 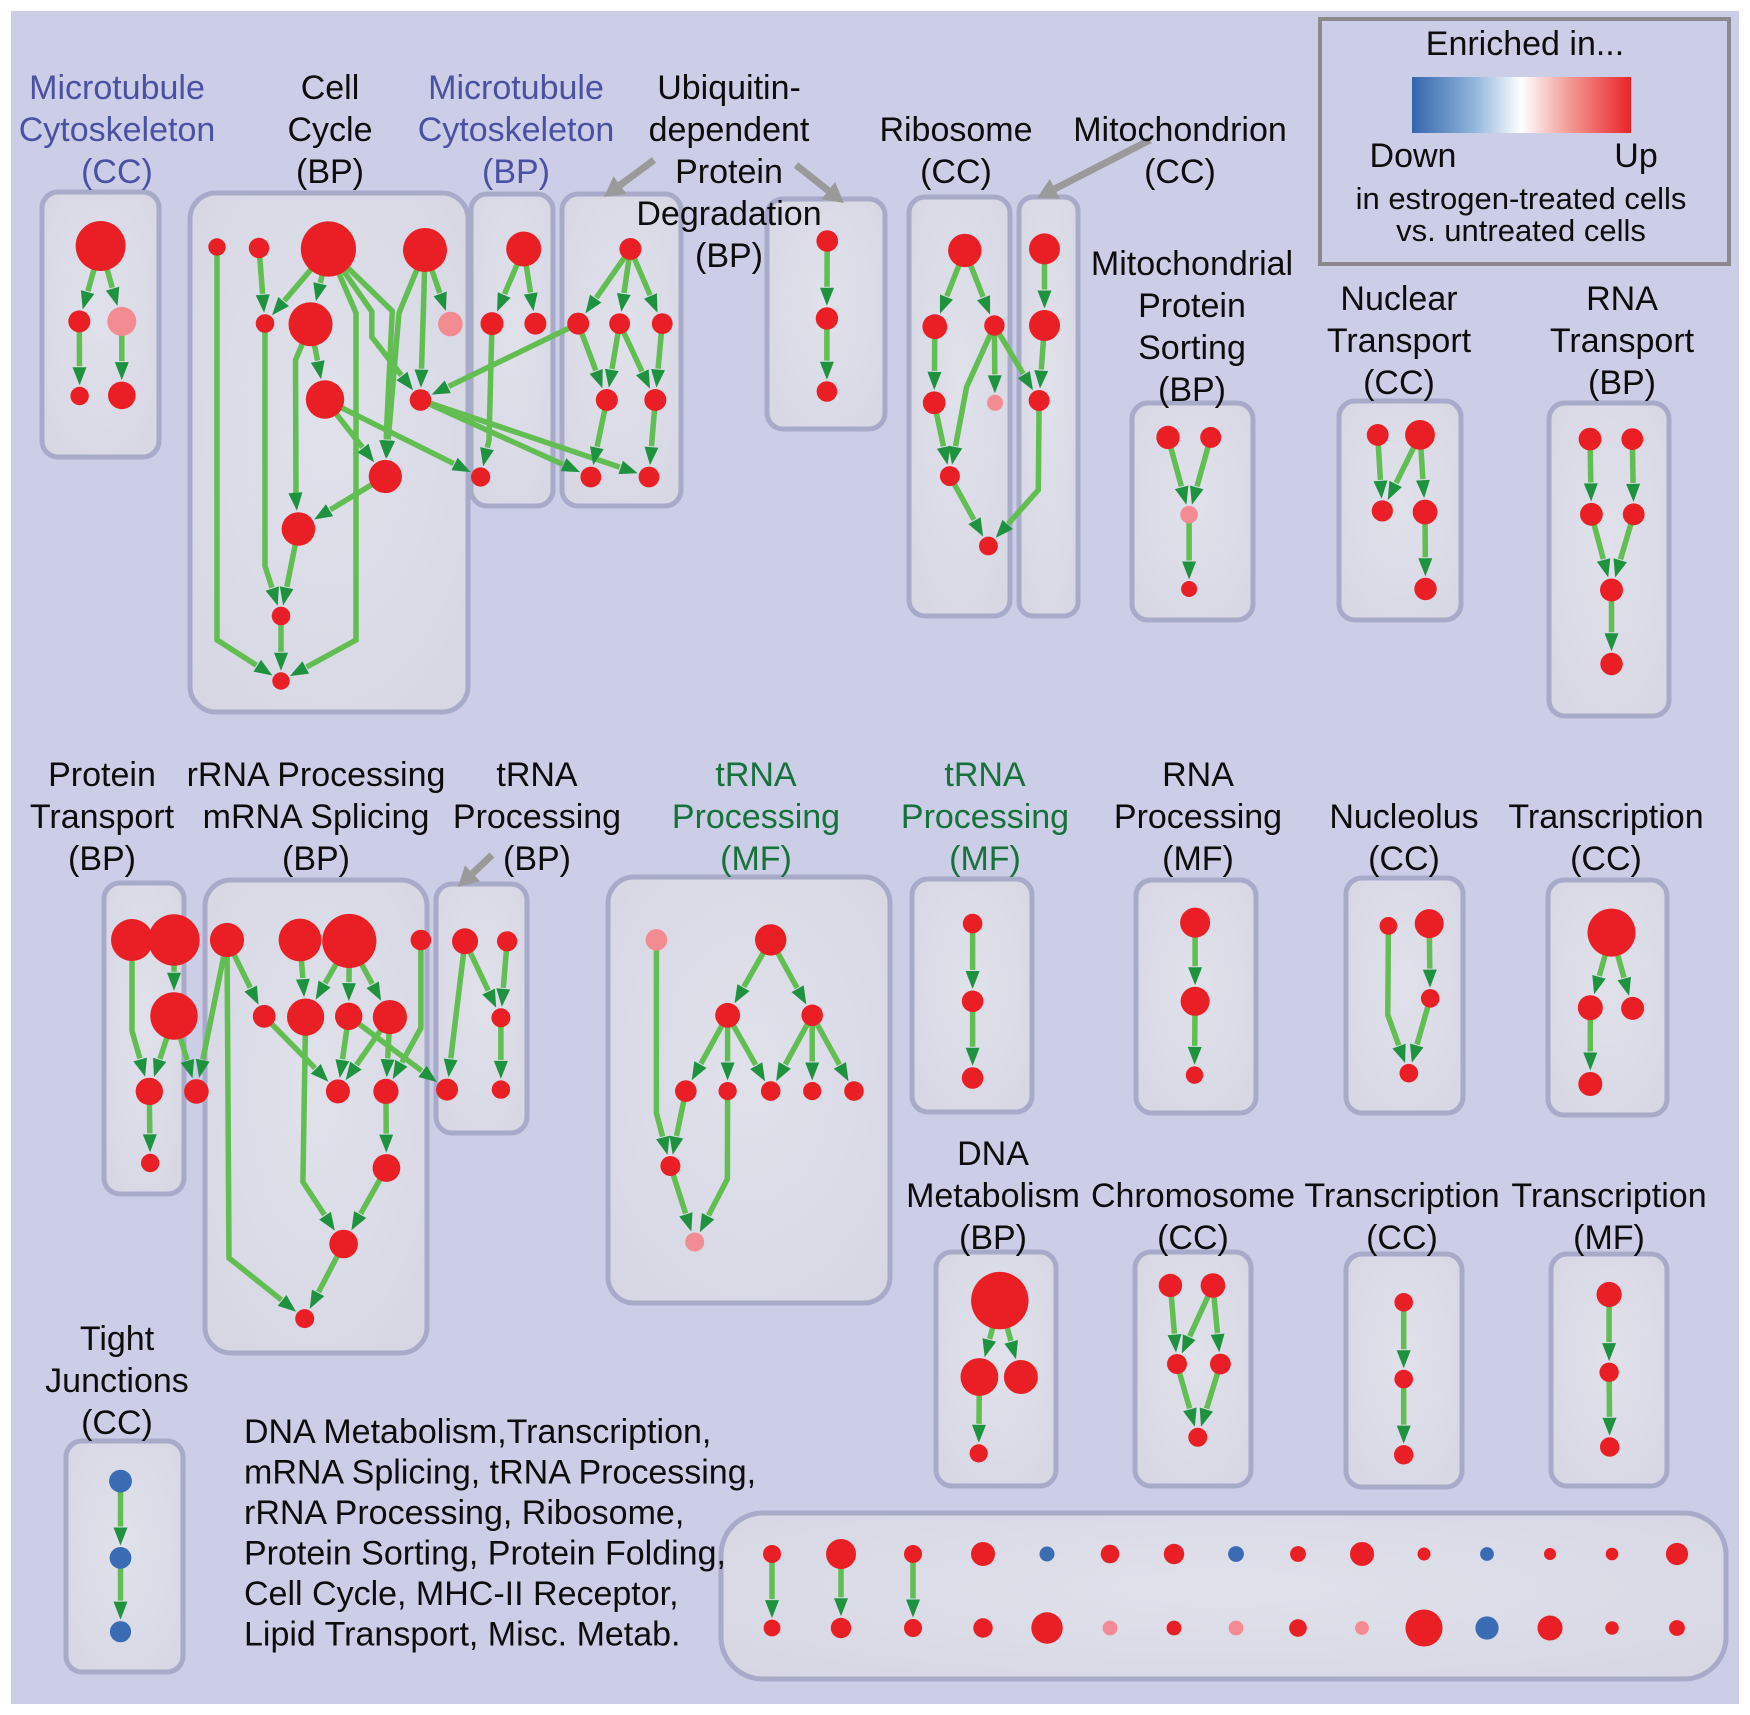 What do you see at coordinates (316, 817) in the screenshot?
I see `svg-text: mRNA Splicing` at bounding box center [316, 817].